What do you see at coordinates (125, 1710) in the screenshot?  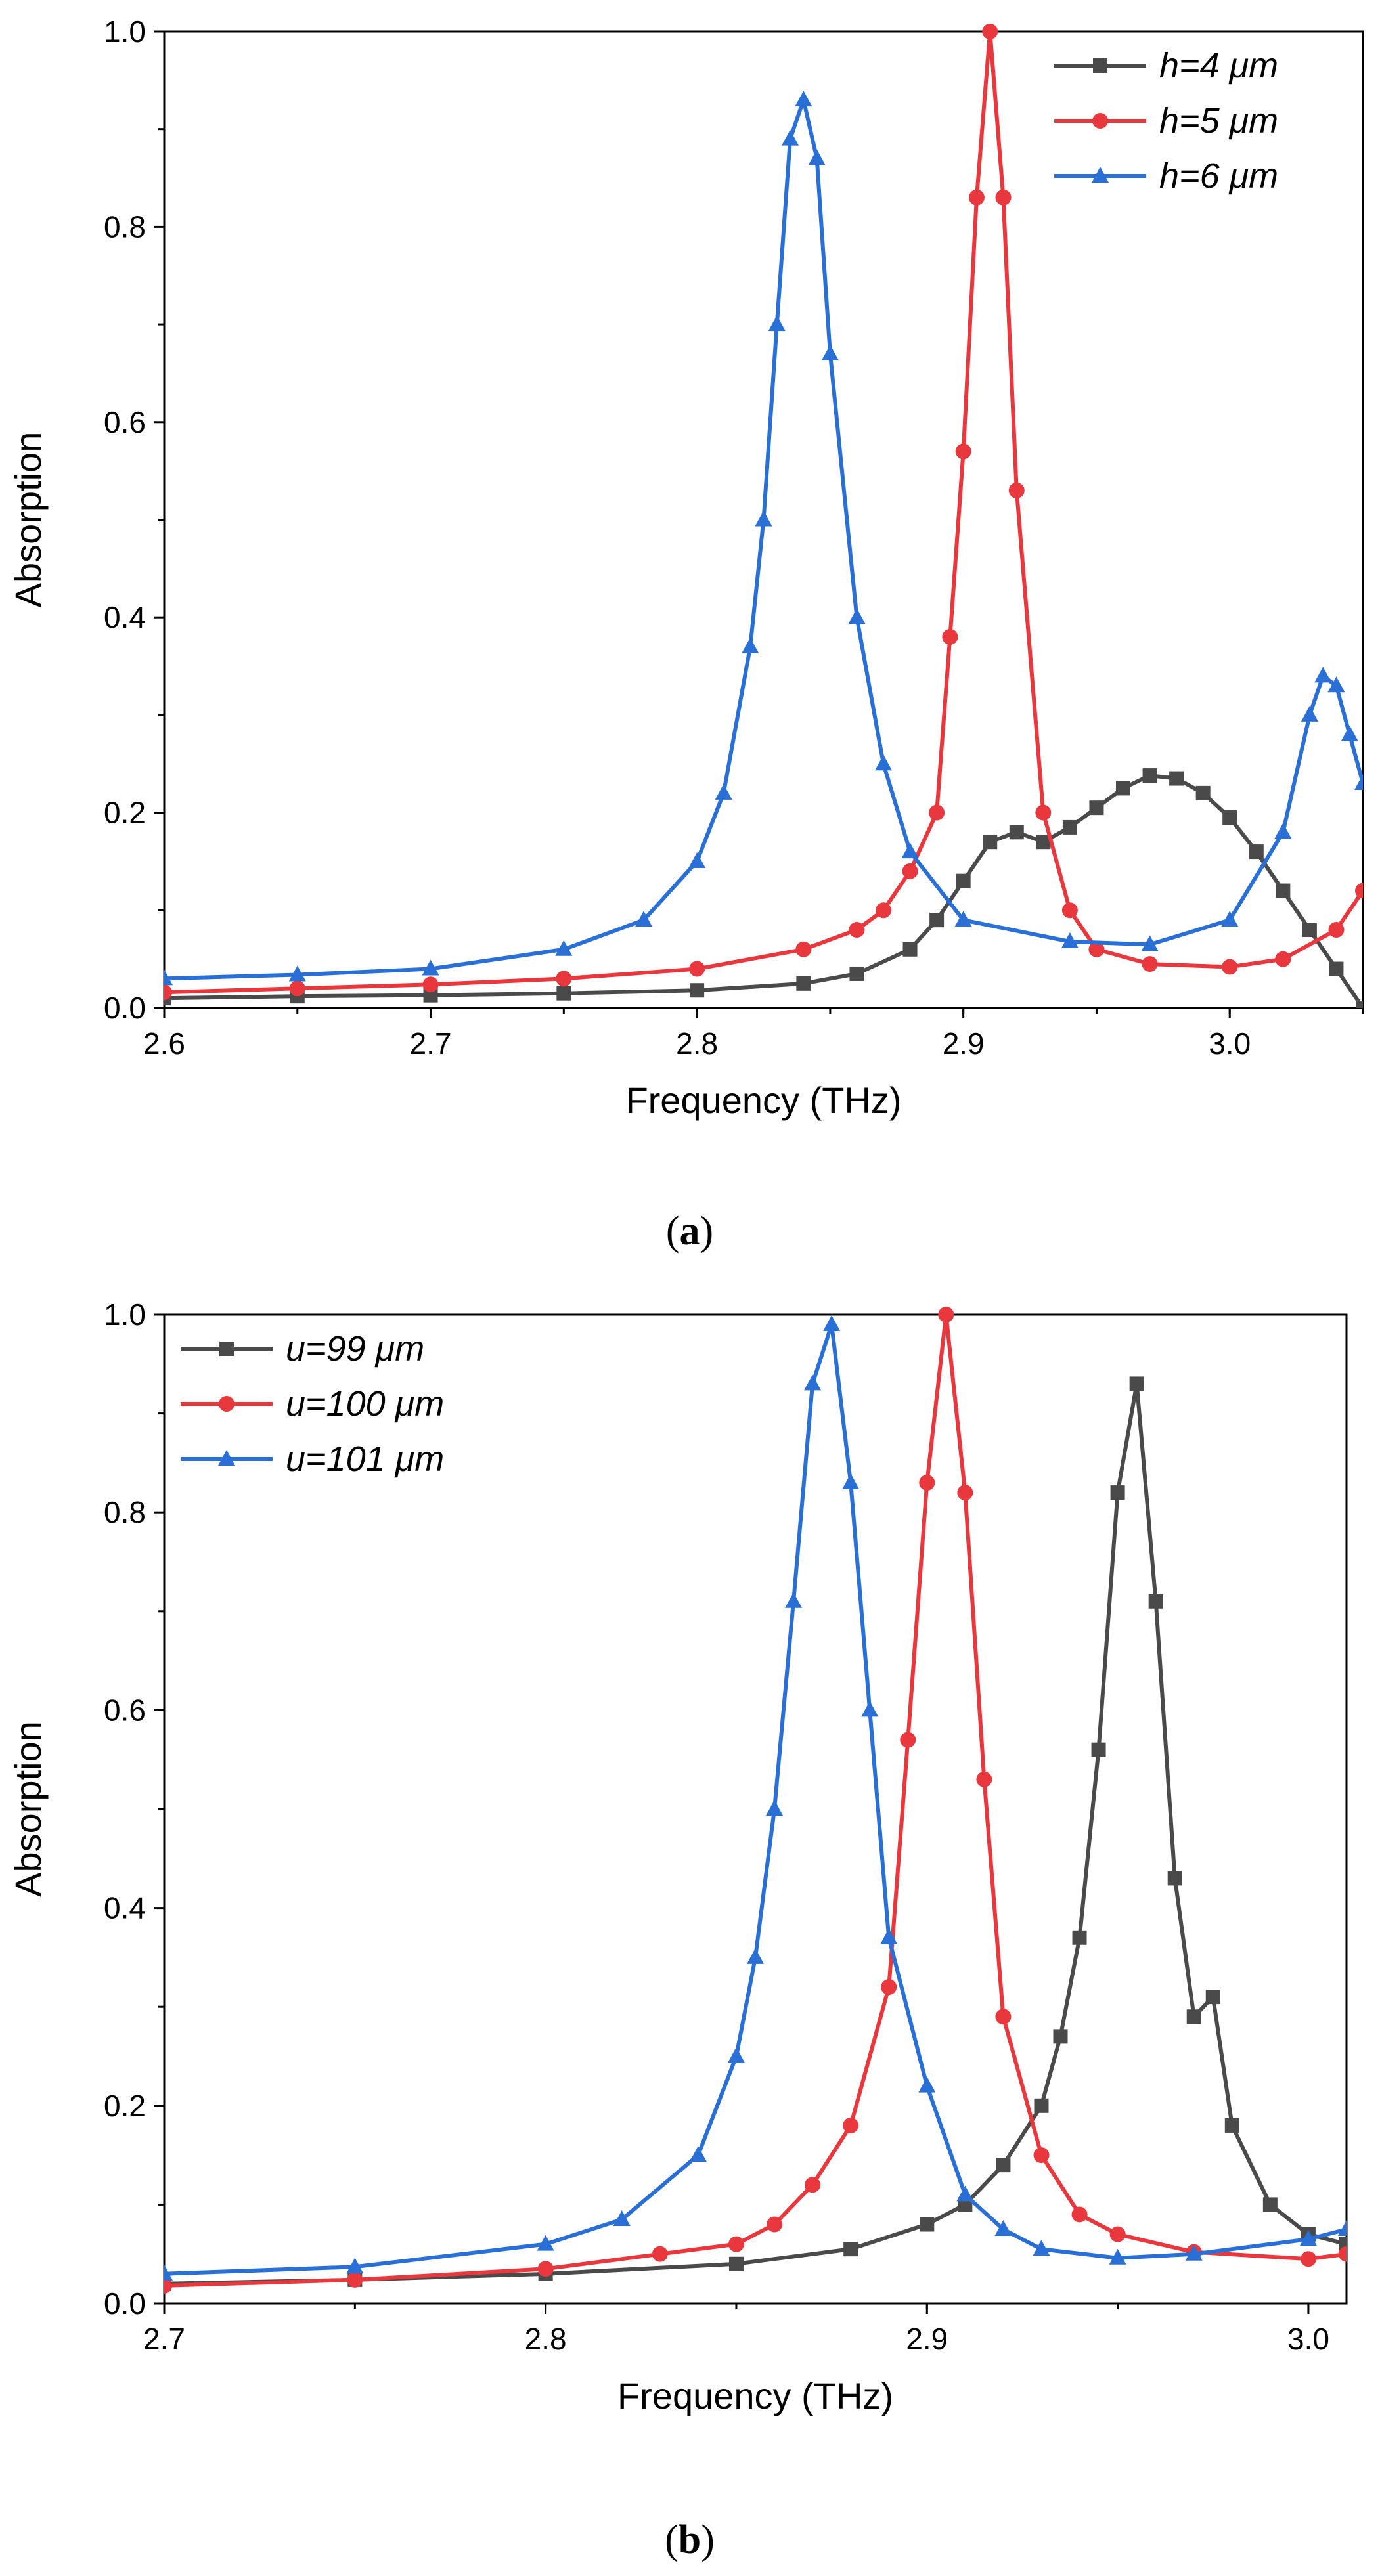 I see `y-tick-label: 0.6` at bounding box center [125, 1710].